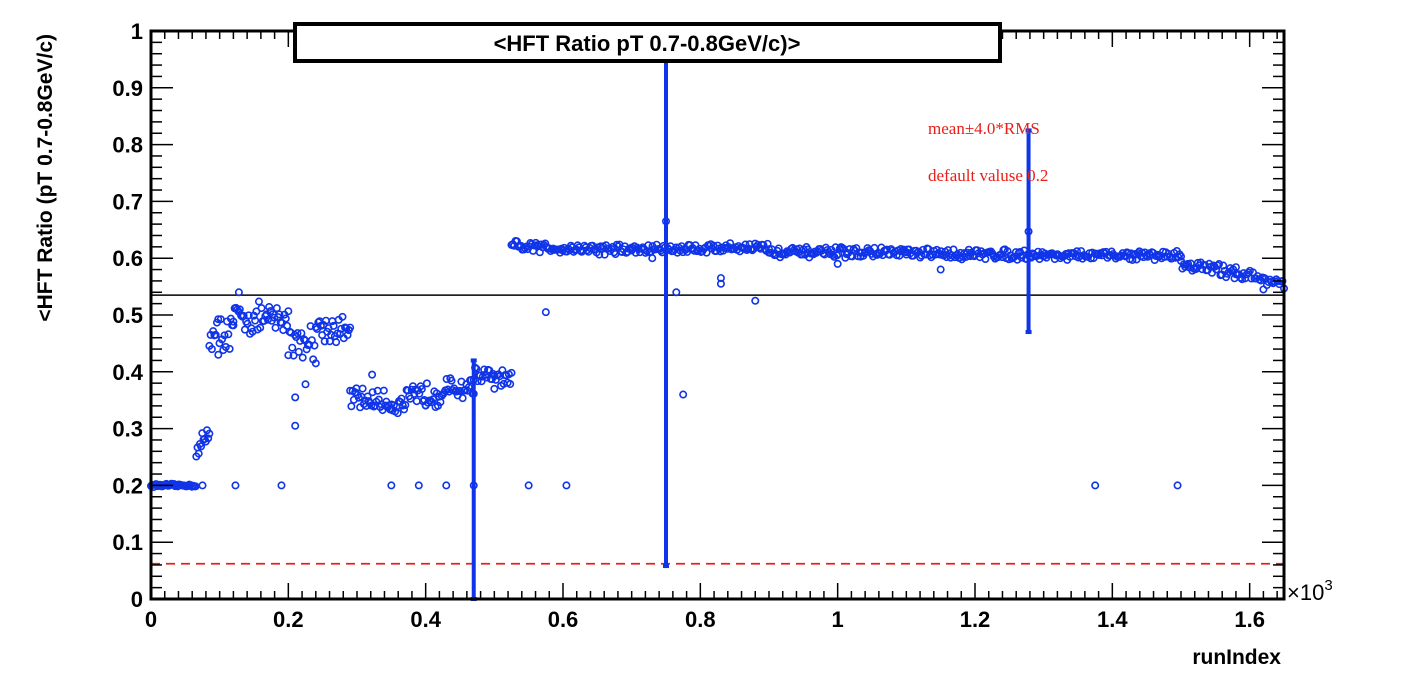  I want to click on y-tick-label: 0.2, so click(127, 485).